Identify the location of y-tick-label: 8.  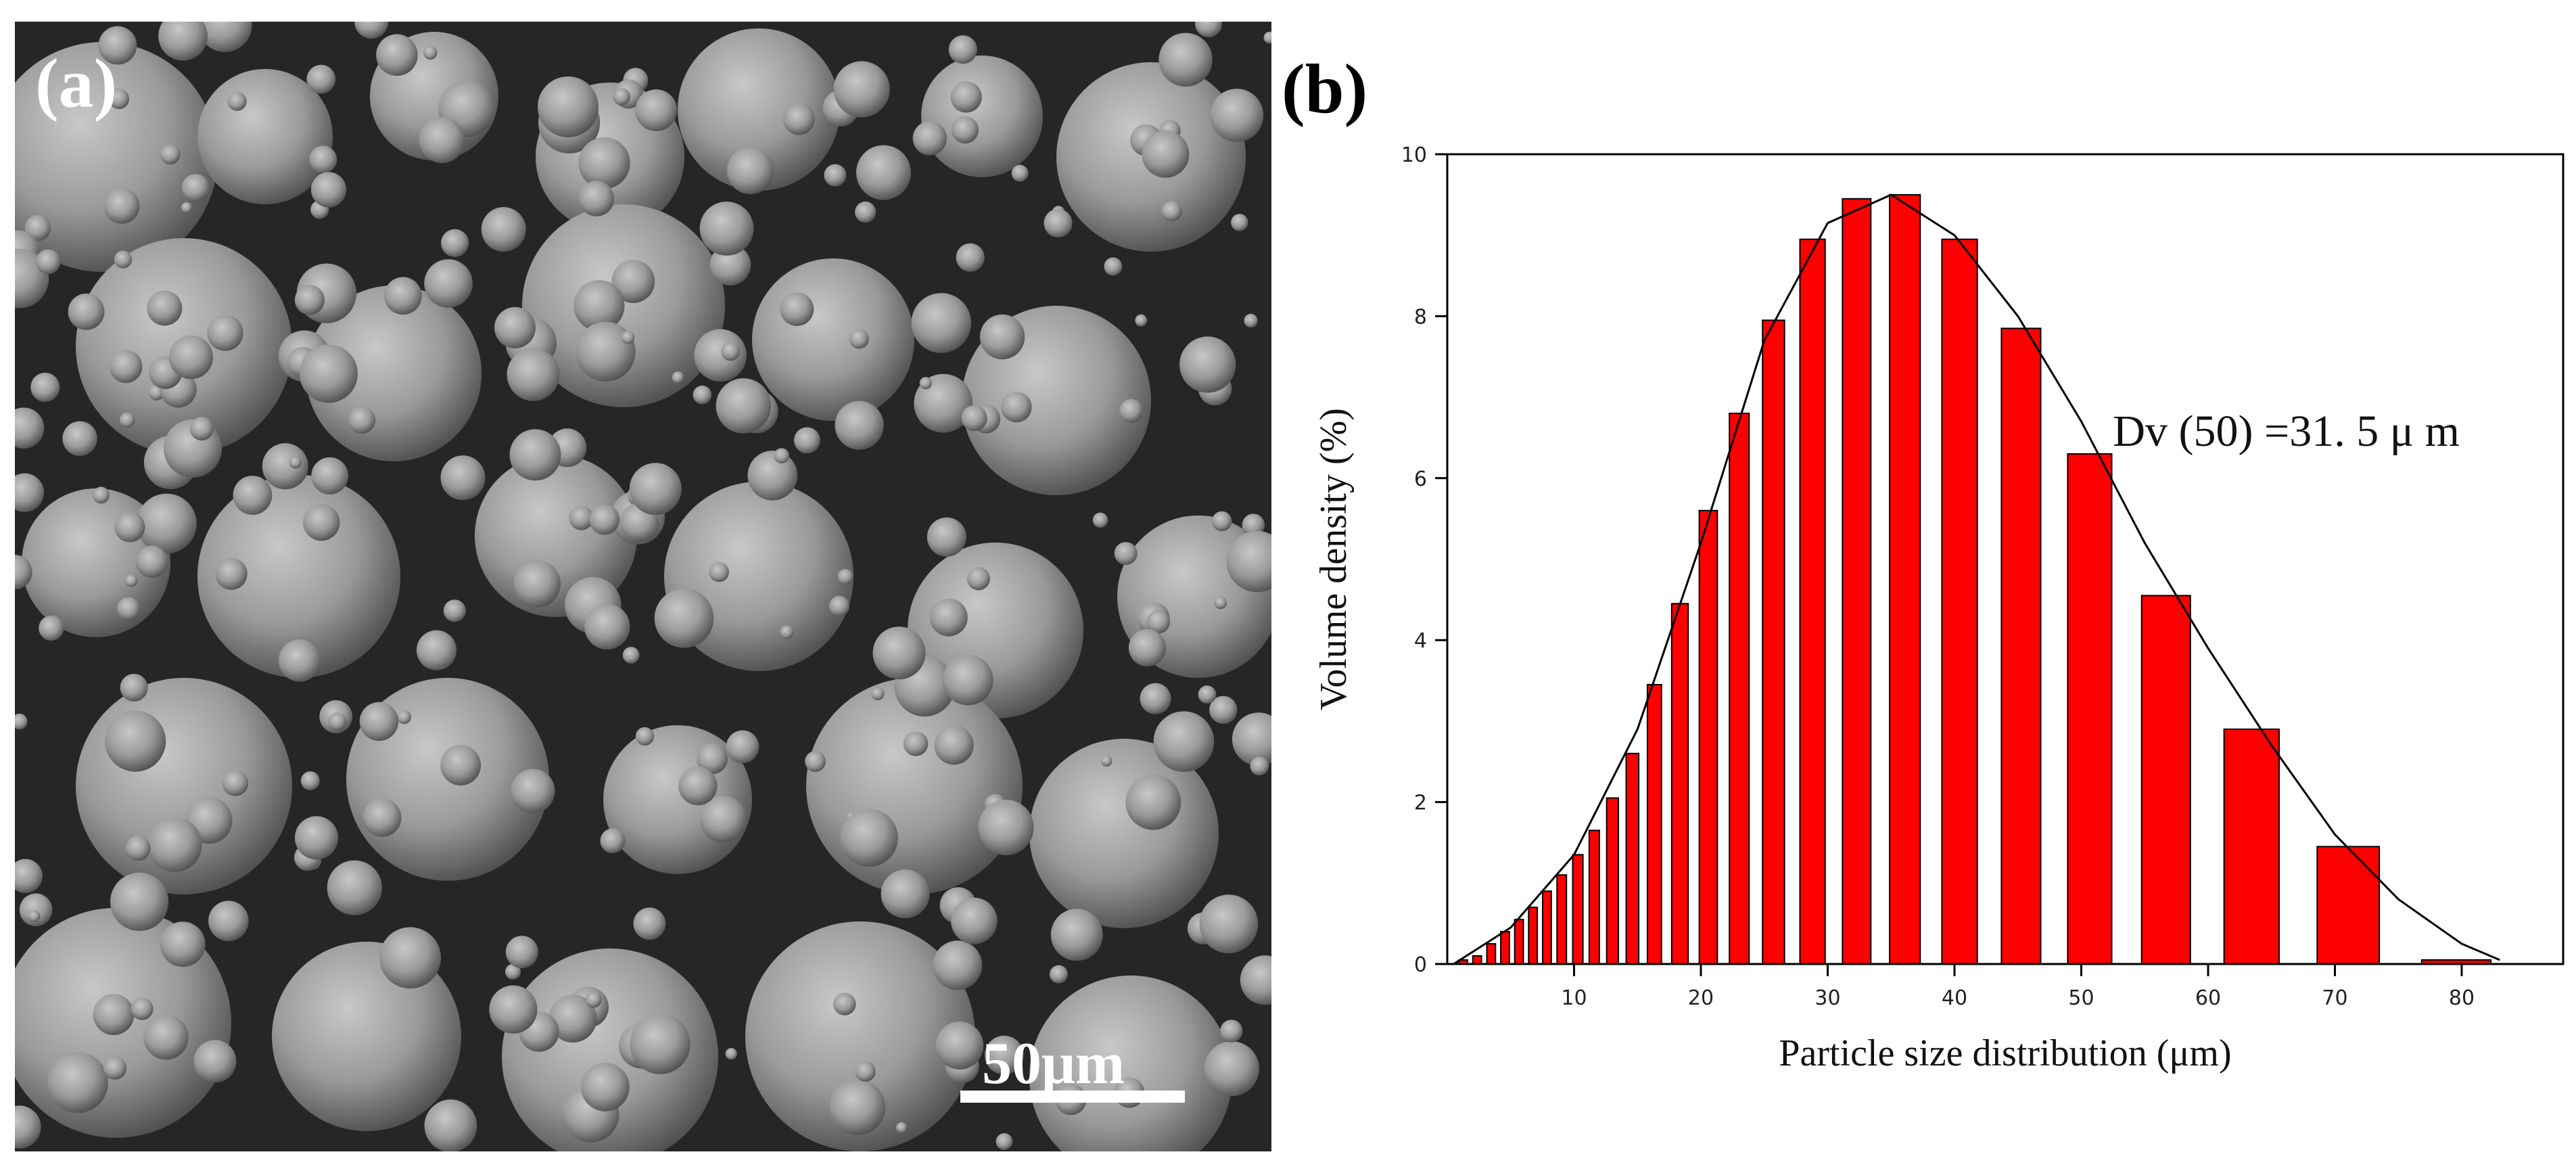
(1420, 317).